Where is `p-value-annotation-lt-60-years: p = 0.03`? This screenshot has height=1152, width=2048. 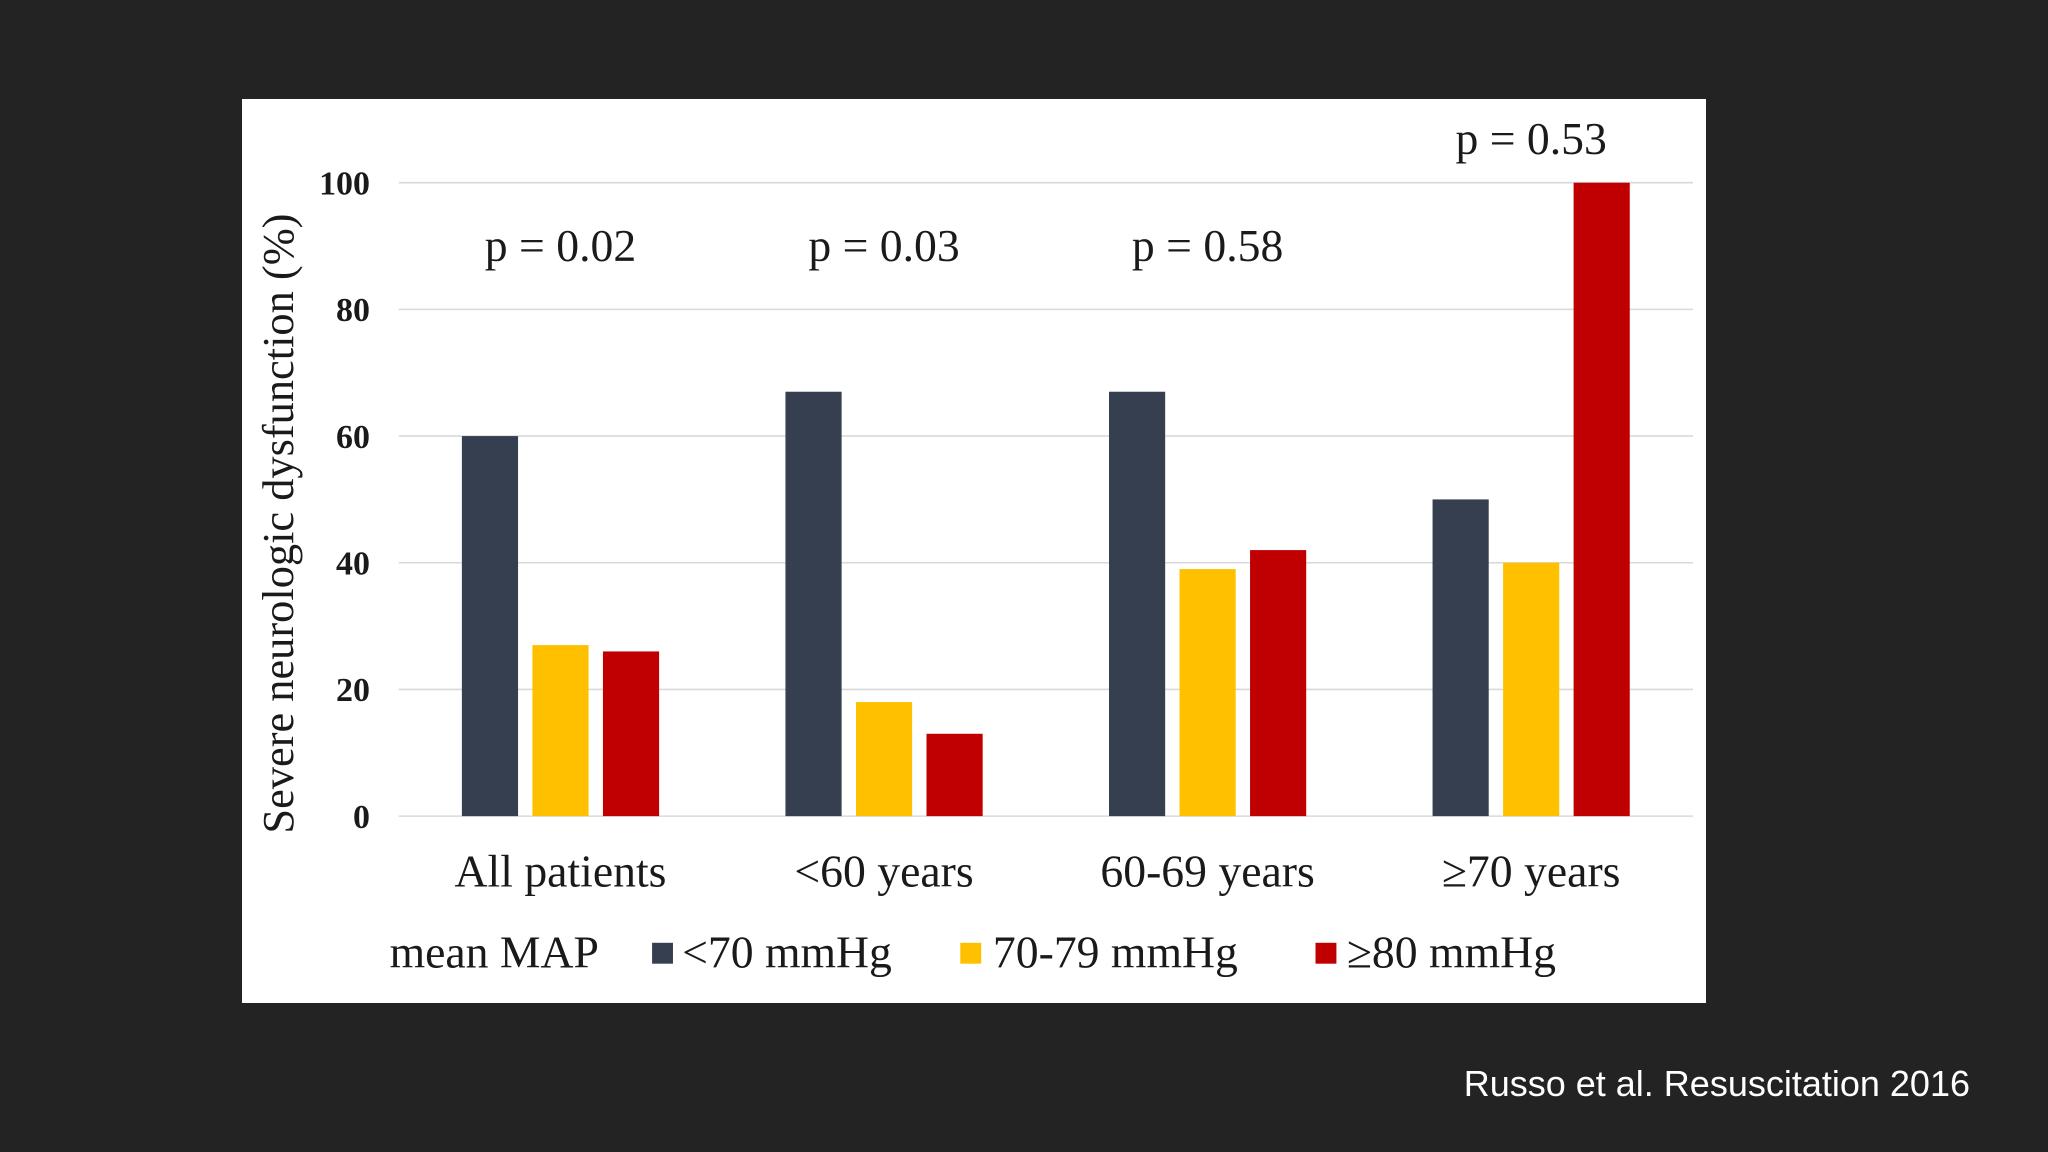
p-value-annotation-lt-60-years: p = 0.03 is located at coordinates (883, 245).